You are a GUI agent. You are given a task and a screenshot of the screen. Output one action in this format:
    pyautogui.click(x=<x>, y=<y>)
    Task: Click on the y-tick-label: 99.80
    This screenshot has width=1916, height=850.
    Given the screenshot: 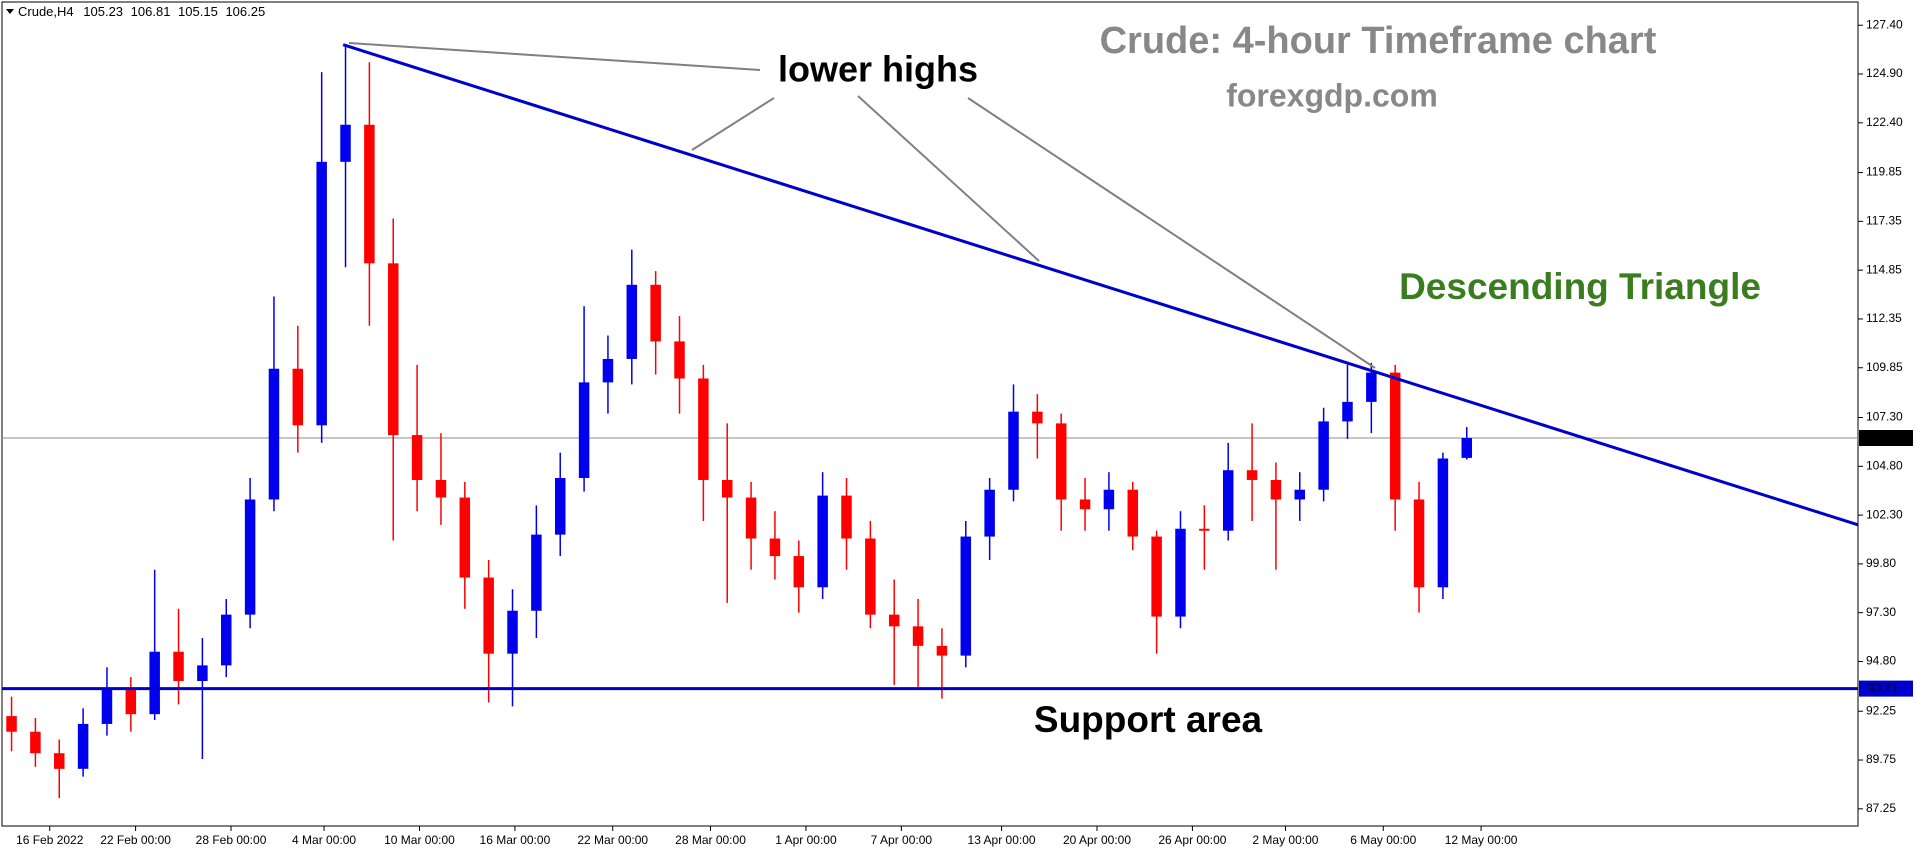 What is the action you would take?
    pyautogui.click(x=1881, y=563)
    